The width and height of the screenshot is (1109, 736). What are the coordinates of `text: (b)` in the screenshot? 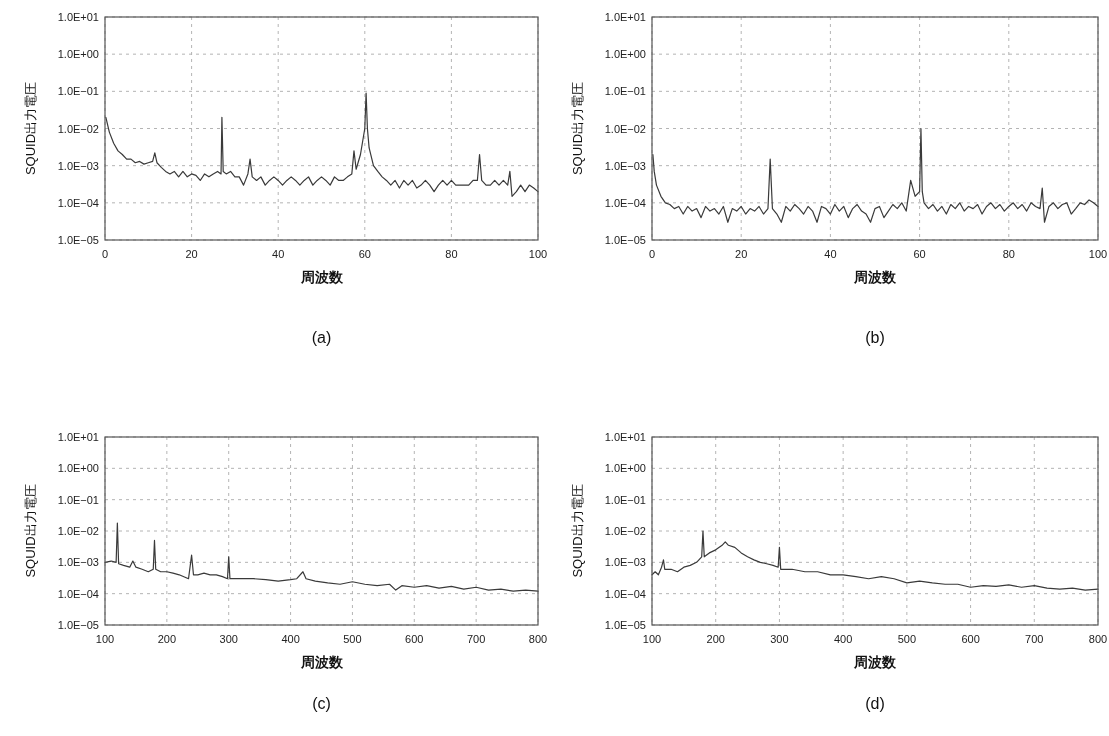 It's located at (875, 337).